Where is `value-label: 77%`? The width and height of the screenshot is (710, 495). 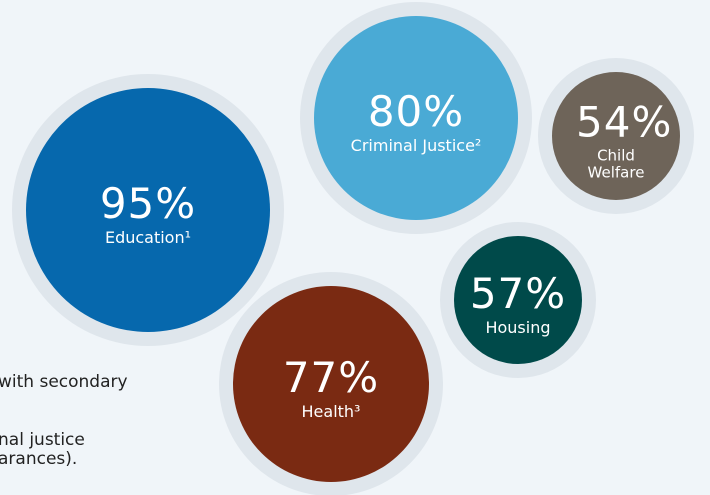
value-label: 77% is located at coordinates (331, 378).